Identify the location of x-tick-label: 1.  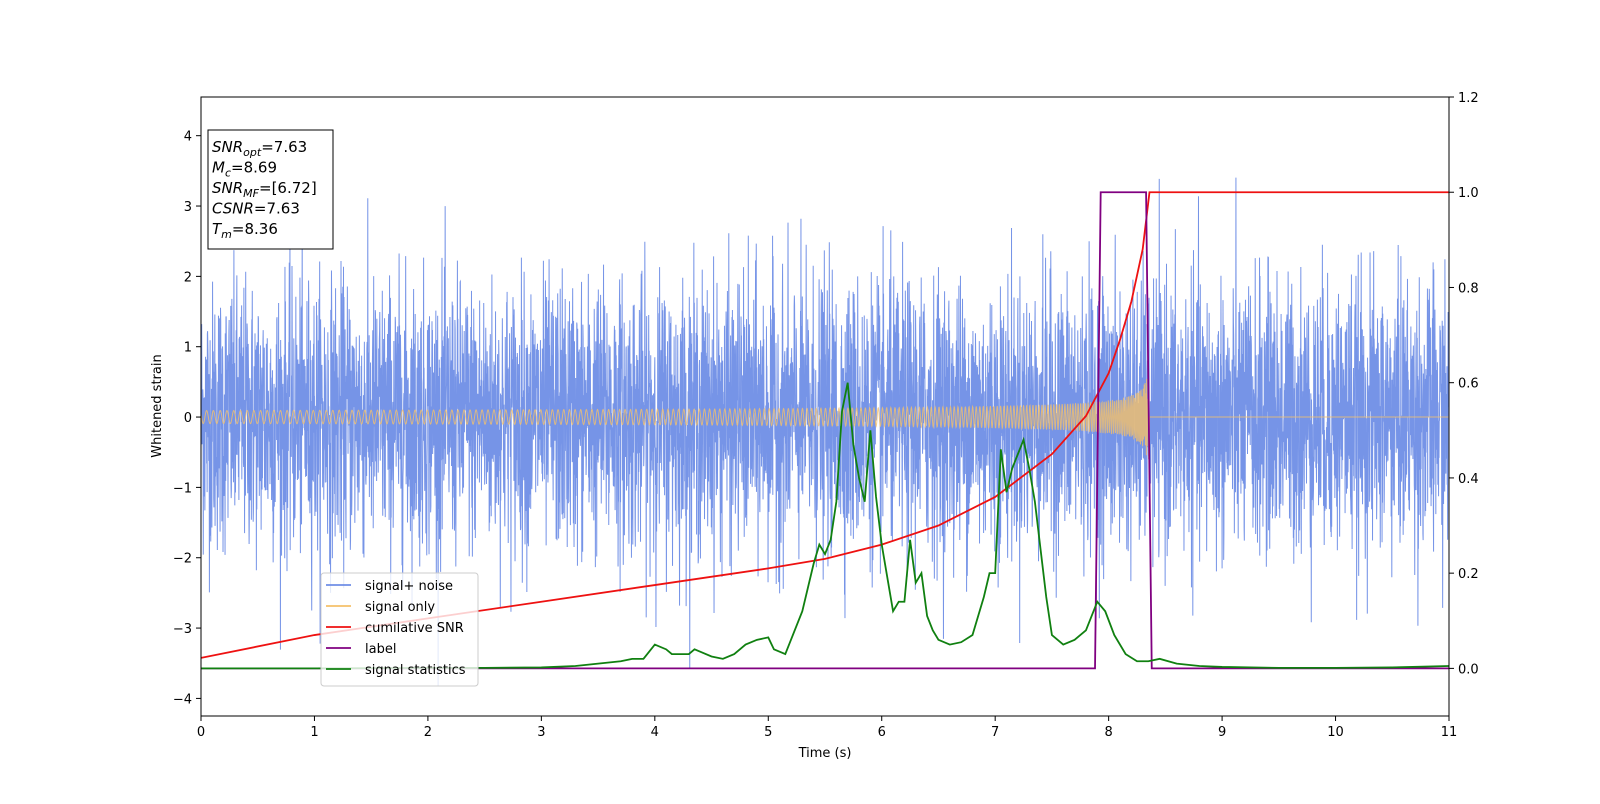
(314, 732).